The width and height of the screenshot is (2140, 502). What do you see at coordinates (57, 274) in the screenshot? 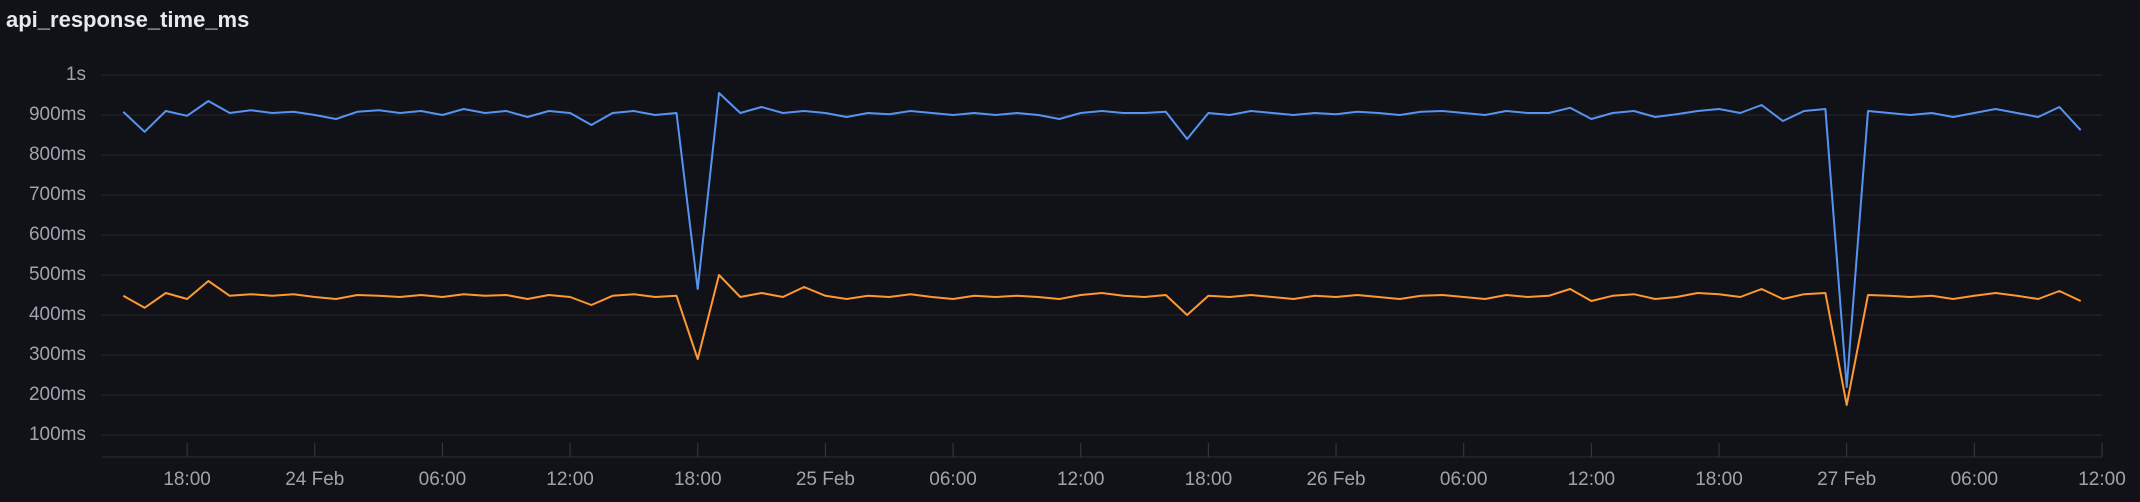
I see `y-tick-label: 500ms` at bounding box center [57, 274].